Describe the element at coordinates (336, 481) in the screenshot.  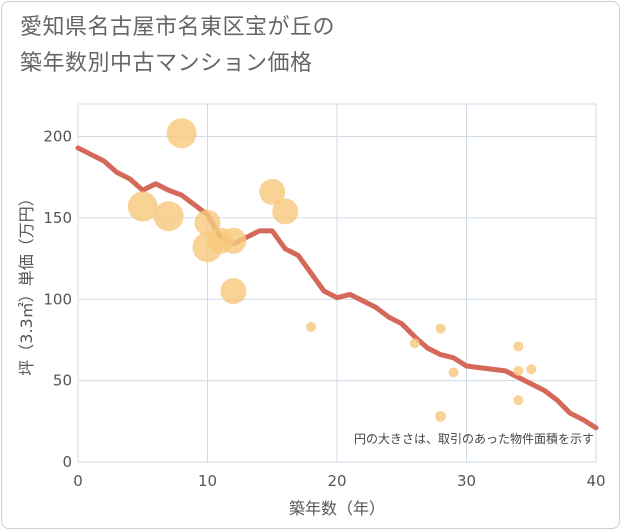
I see `x-tick-label: 20` at that location.